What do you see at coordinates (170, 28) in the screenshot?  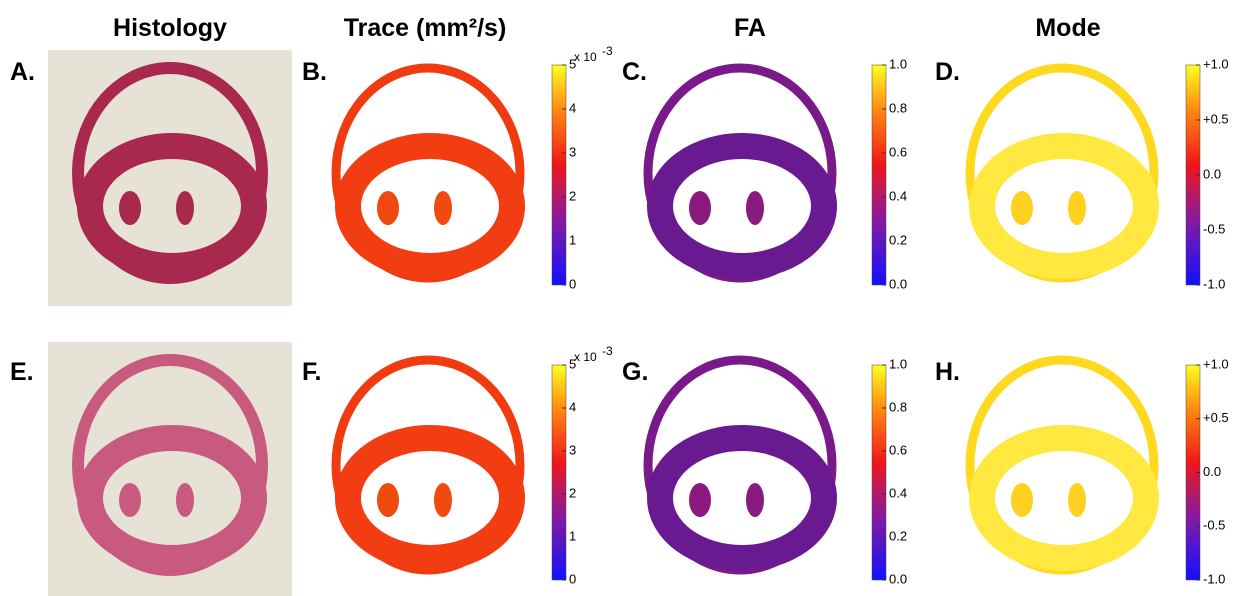 I see `column-header: Histology` at bounding box center [170, 28].